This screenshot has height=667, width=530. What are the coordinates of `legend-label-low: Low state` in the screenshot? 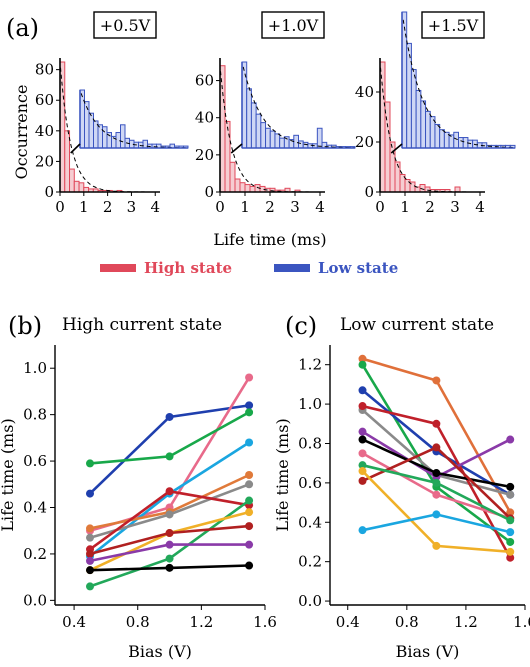 It's located at (358, 268).